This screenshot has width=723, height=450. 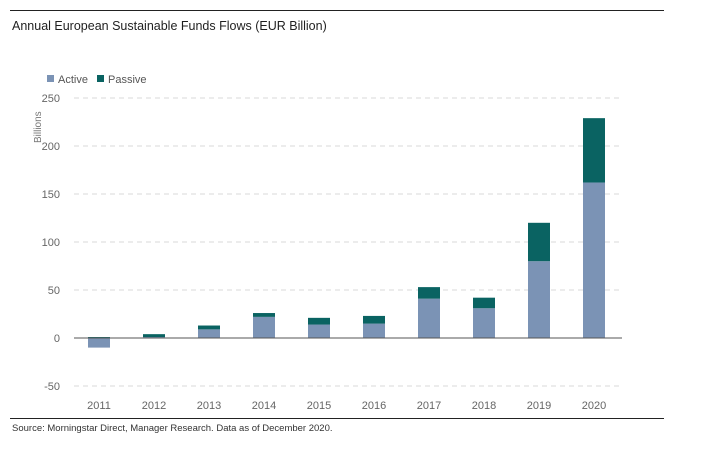 I want to click on bar-active-2020, so click(x=594, y=260).